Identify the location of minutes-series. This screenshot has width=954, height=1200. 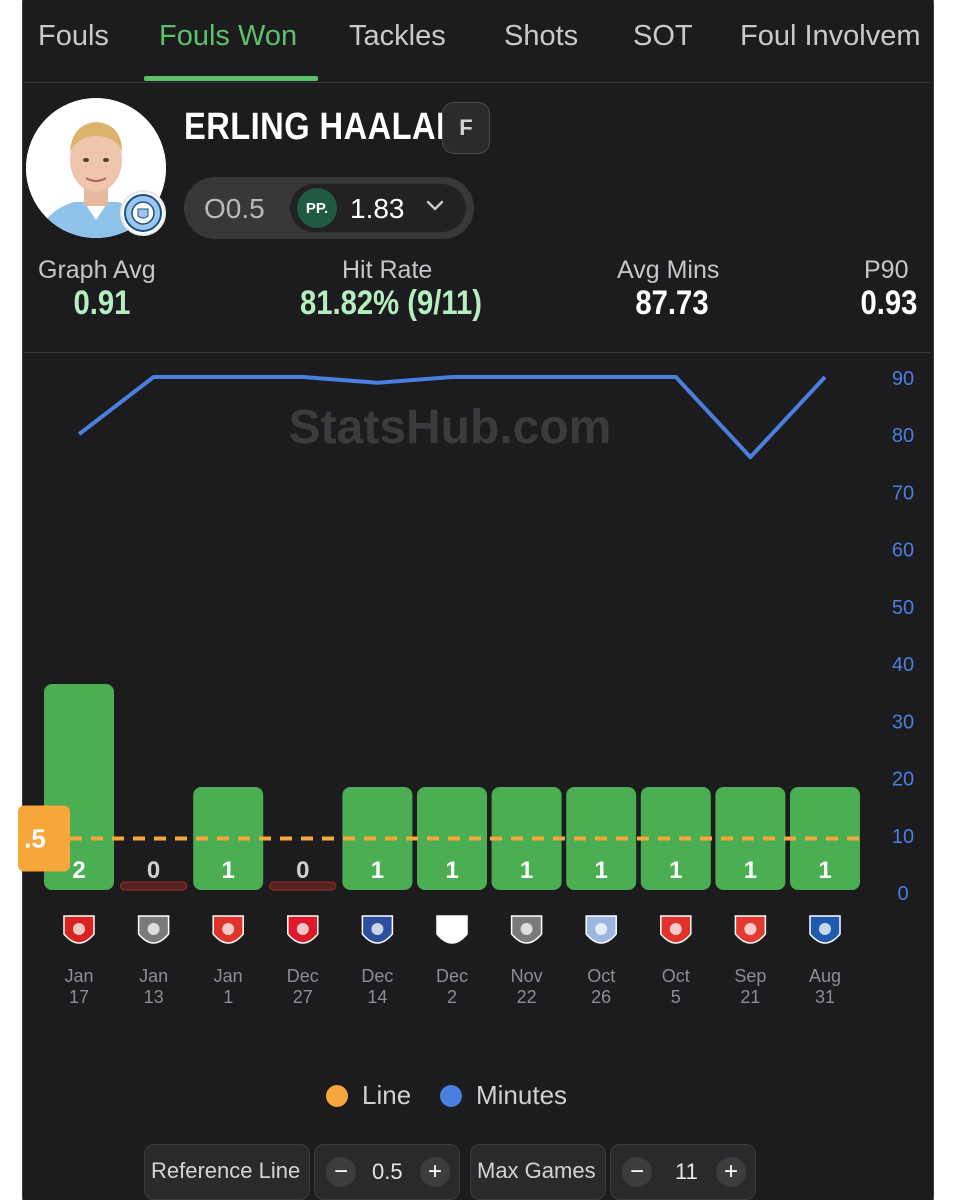
(452, 417).